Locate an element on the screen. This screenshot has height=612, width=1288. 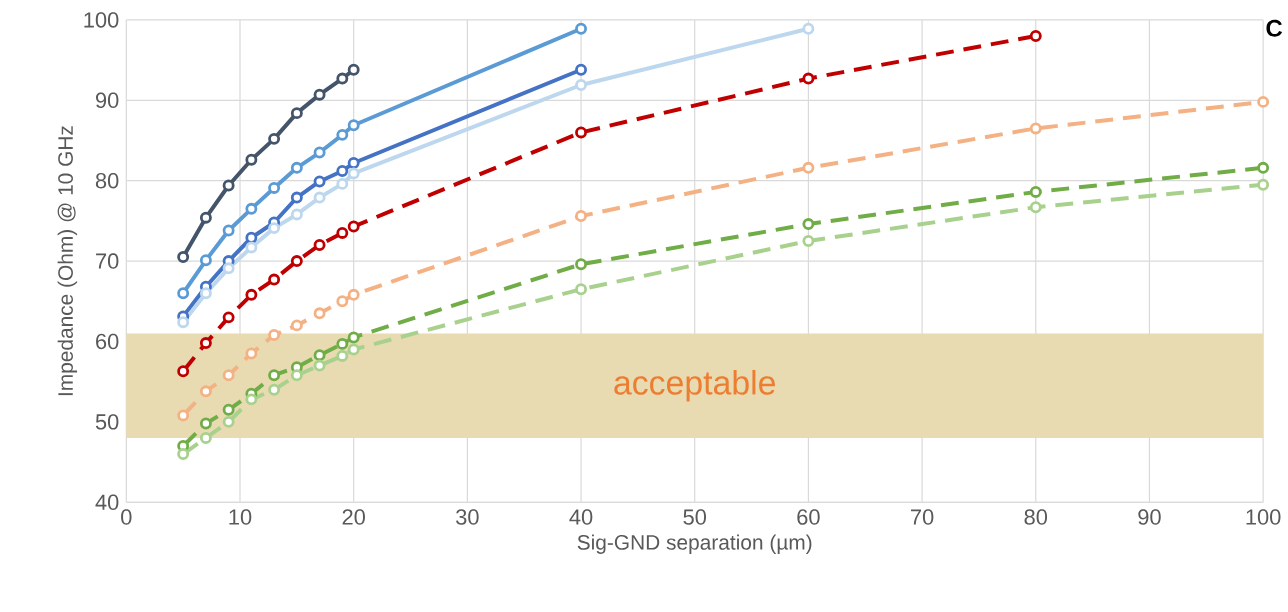
x-tick-label: 80 is located at coordinates (1036, 517).